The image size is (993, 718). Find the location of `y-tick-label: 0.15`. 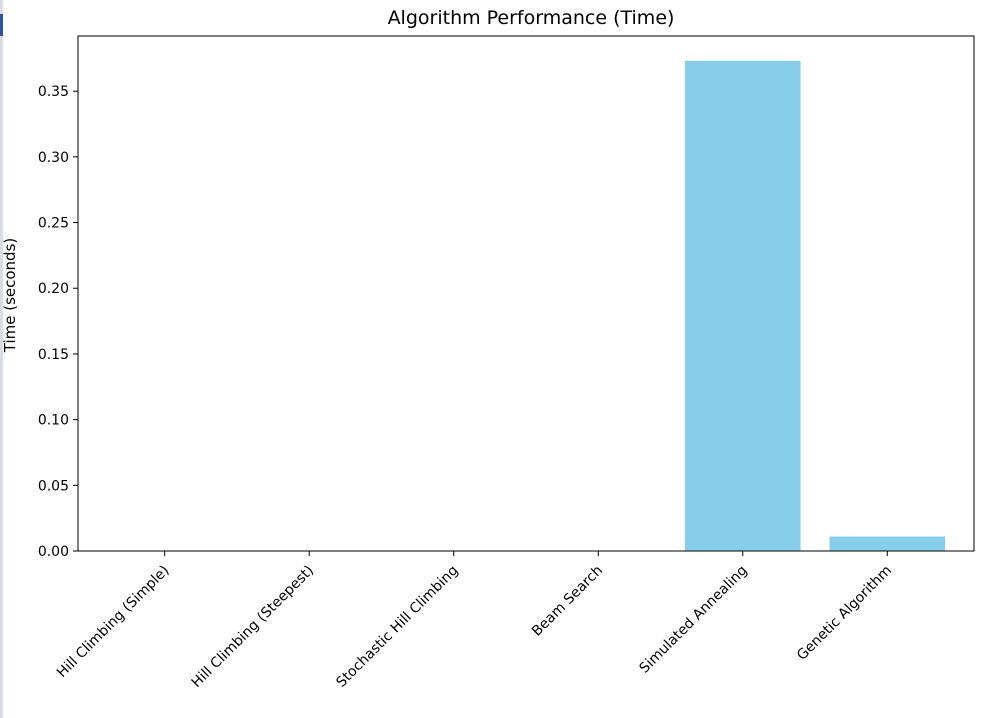

y-tick-label: 0.15 is located at coordinates (53, 355).